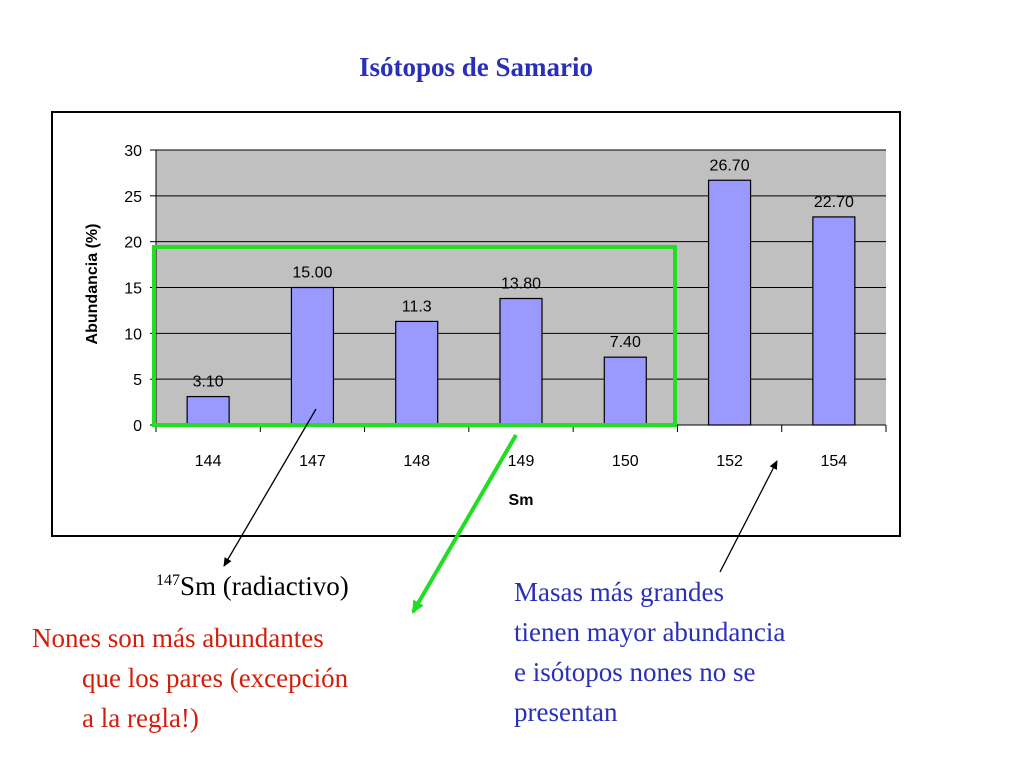 The image size is (1024, 768). I want to click on data-label: 11.3, so click(417, 306).